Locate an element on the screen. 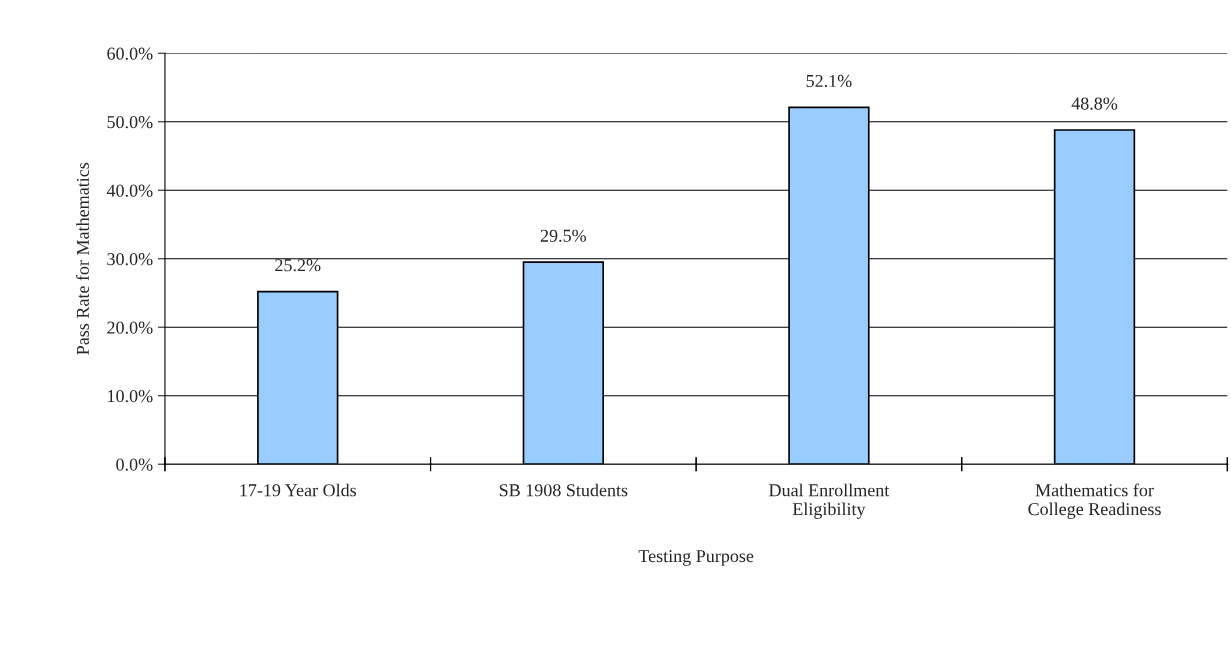 The image size is (1231, 666). x-axis-title: Testing Purpose is located at coordinates (696, 558).